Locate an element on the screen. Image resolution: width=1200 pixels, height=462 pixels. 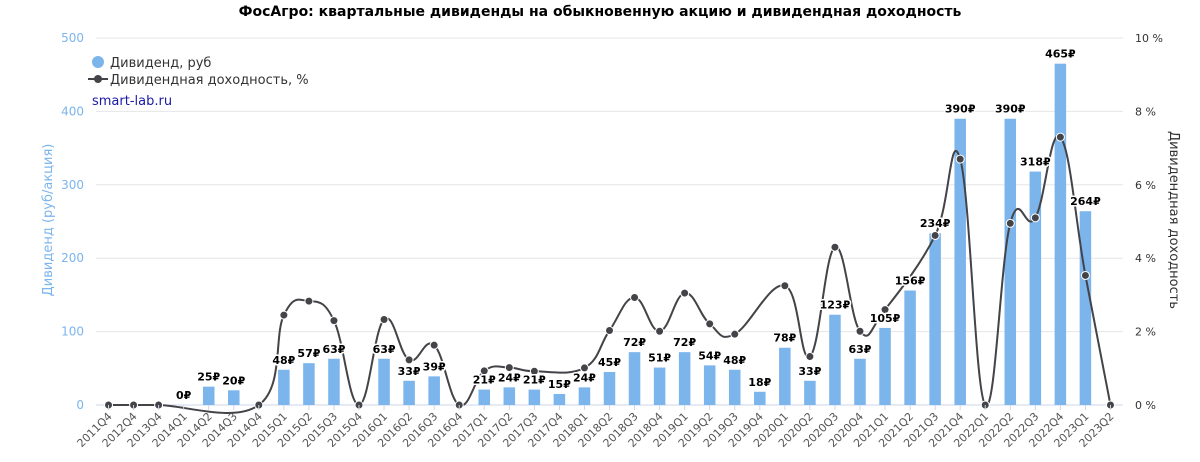
bar-data-label: 465₽ is located at coordinates (1060, 54).